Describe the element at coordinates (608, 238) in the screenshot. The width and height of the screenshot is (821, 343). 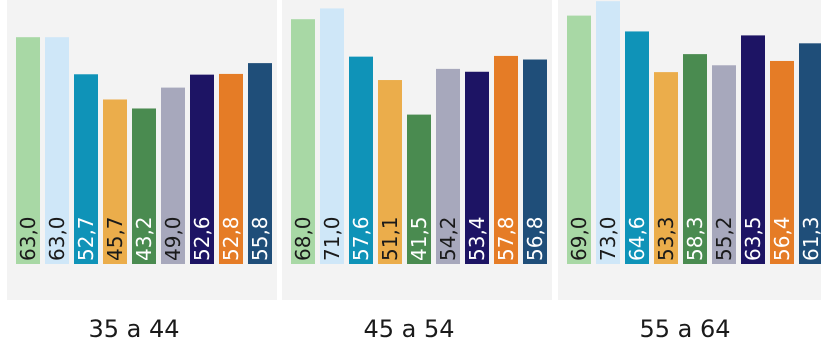
I see `value-label-2-1: 73,0` at that location.